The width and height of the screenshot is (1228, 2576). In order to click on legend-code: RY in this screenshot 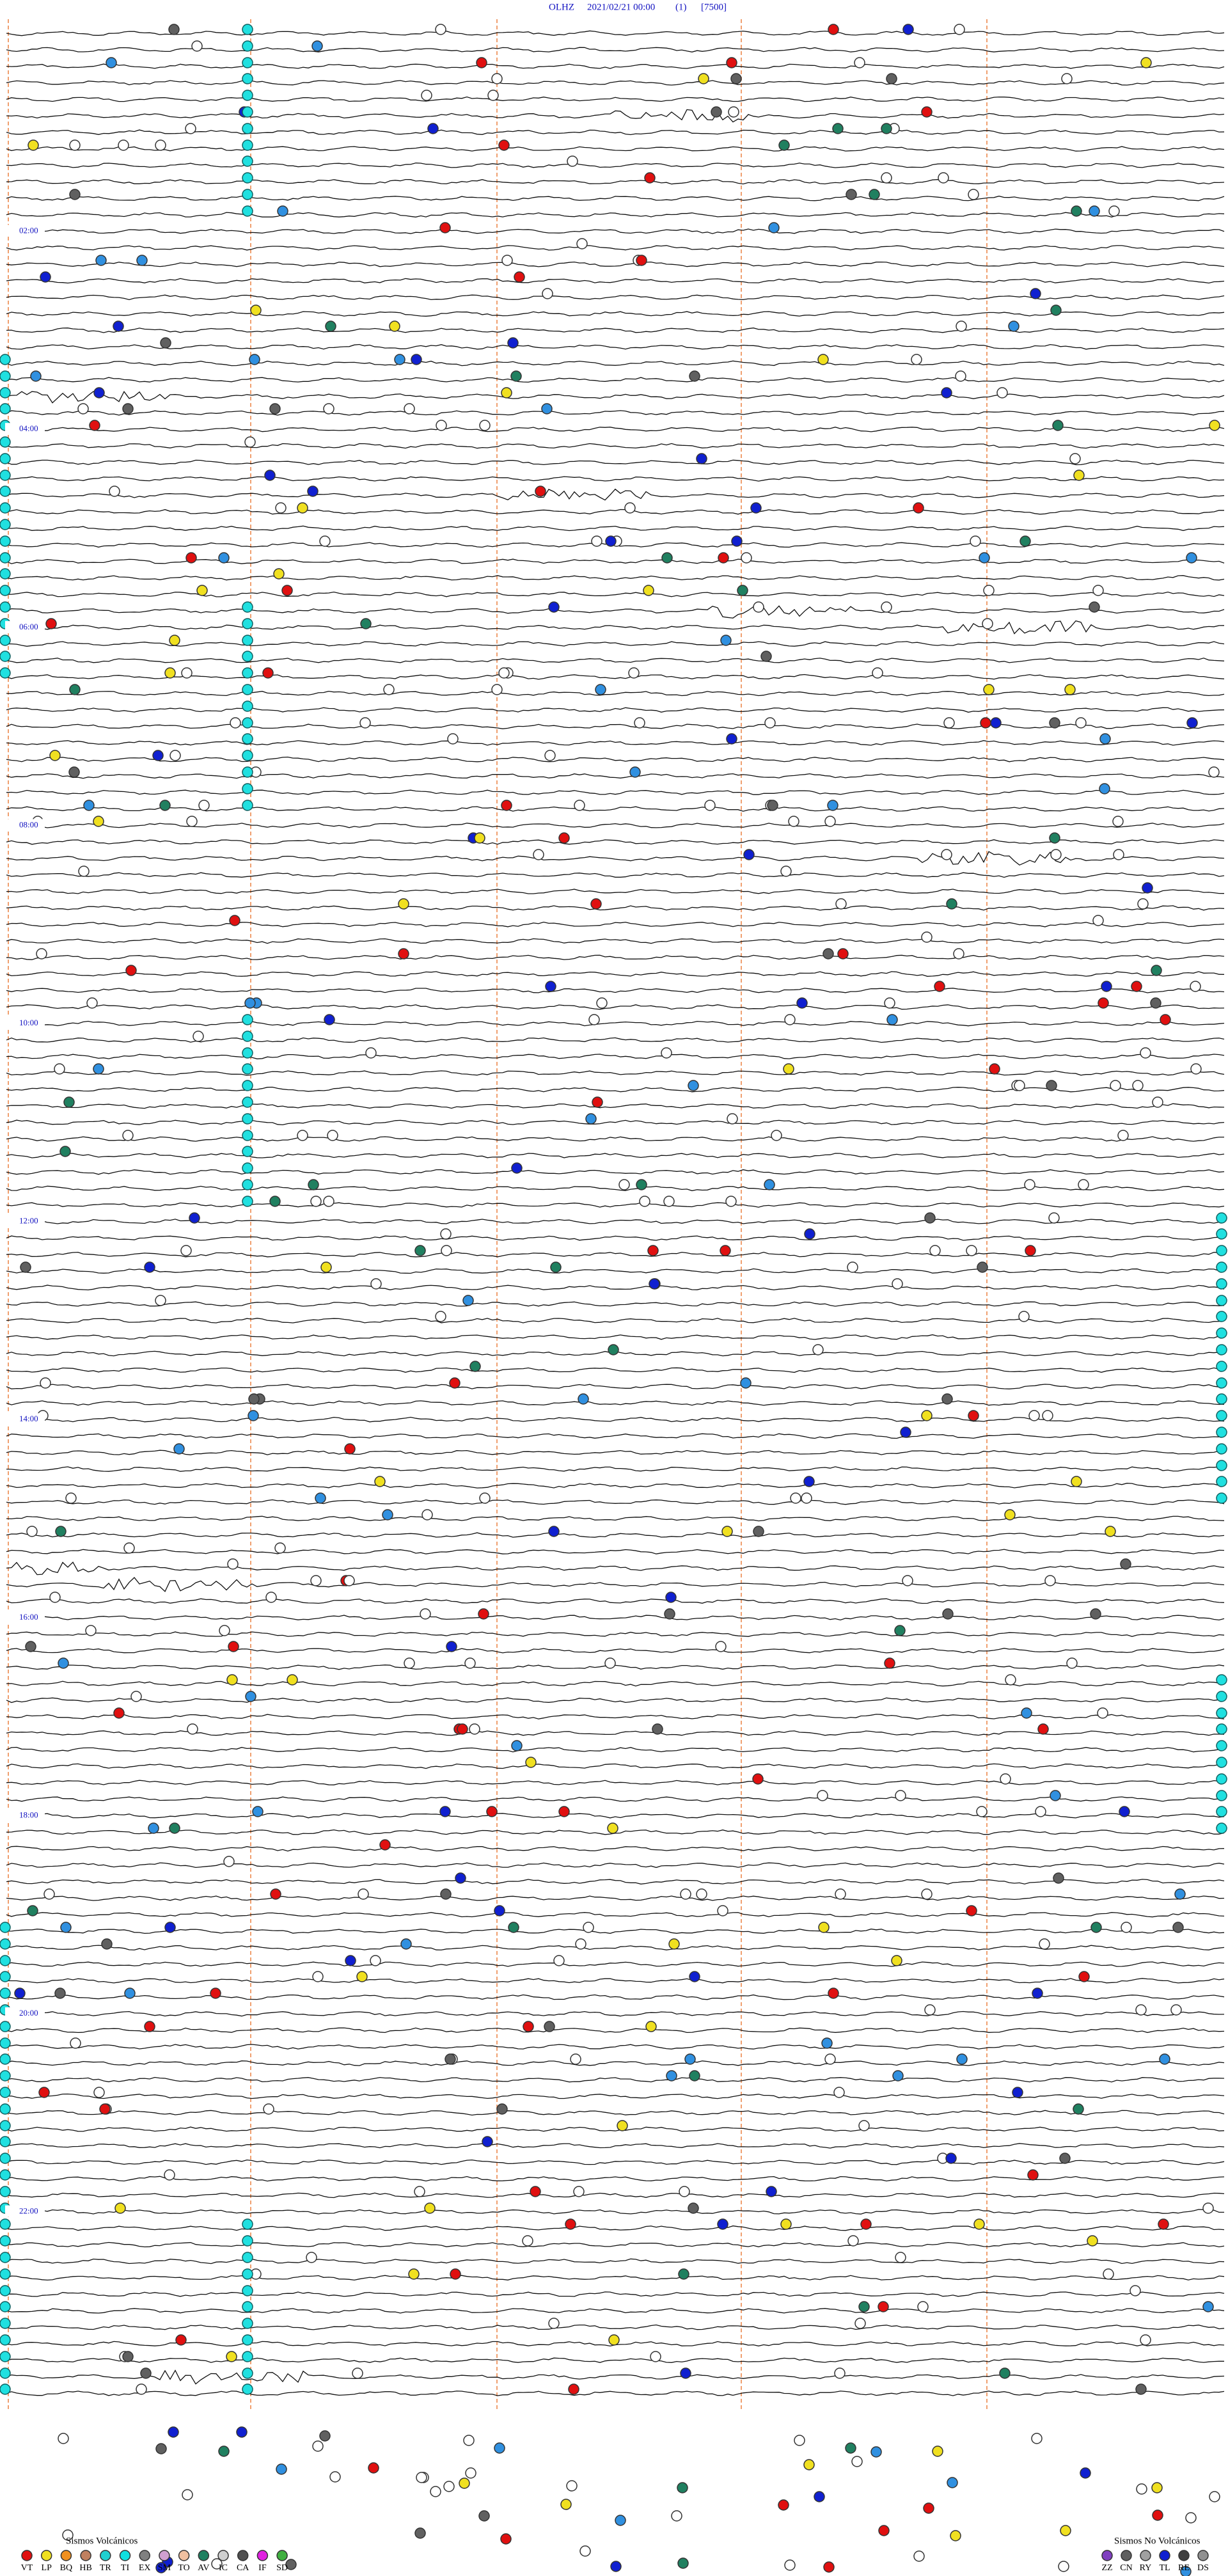, I will do `click(1146, 2568)`.